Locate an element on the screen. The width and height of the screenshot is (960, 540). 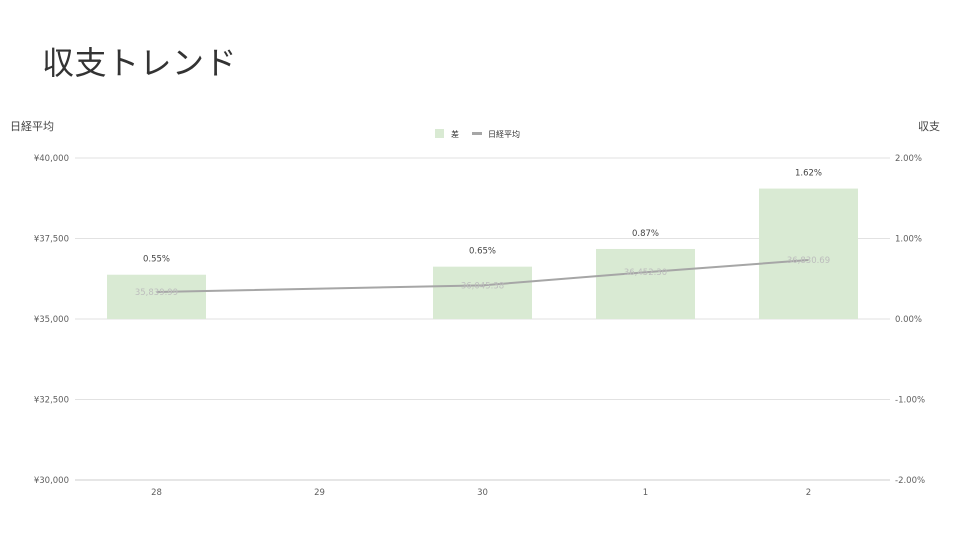
legend-label-bar: 差 is located at coordinates (455, 134).